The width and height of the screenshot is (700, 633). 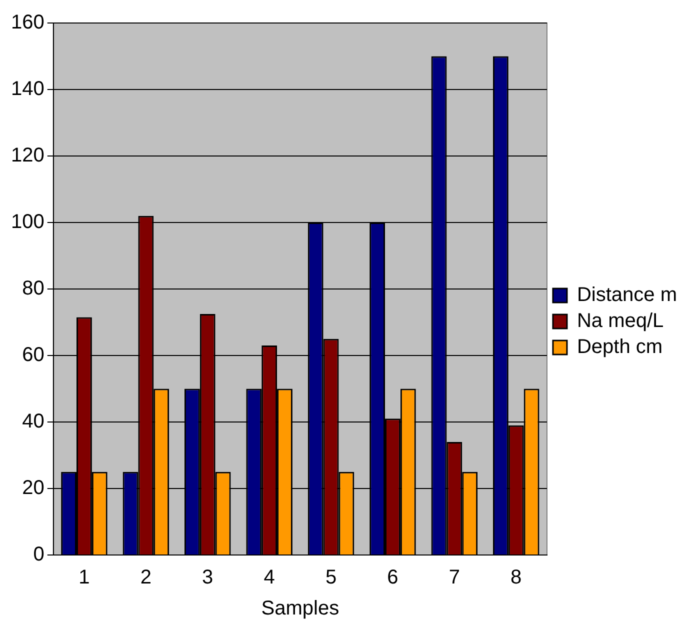 What do you see at coordinates (454, 577) in the screenshot?
I see `x-tick-label: 7` at bounding box center [454, 577].